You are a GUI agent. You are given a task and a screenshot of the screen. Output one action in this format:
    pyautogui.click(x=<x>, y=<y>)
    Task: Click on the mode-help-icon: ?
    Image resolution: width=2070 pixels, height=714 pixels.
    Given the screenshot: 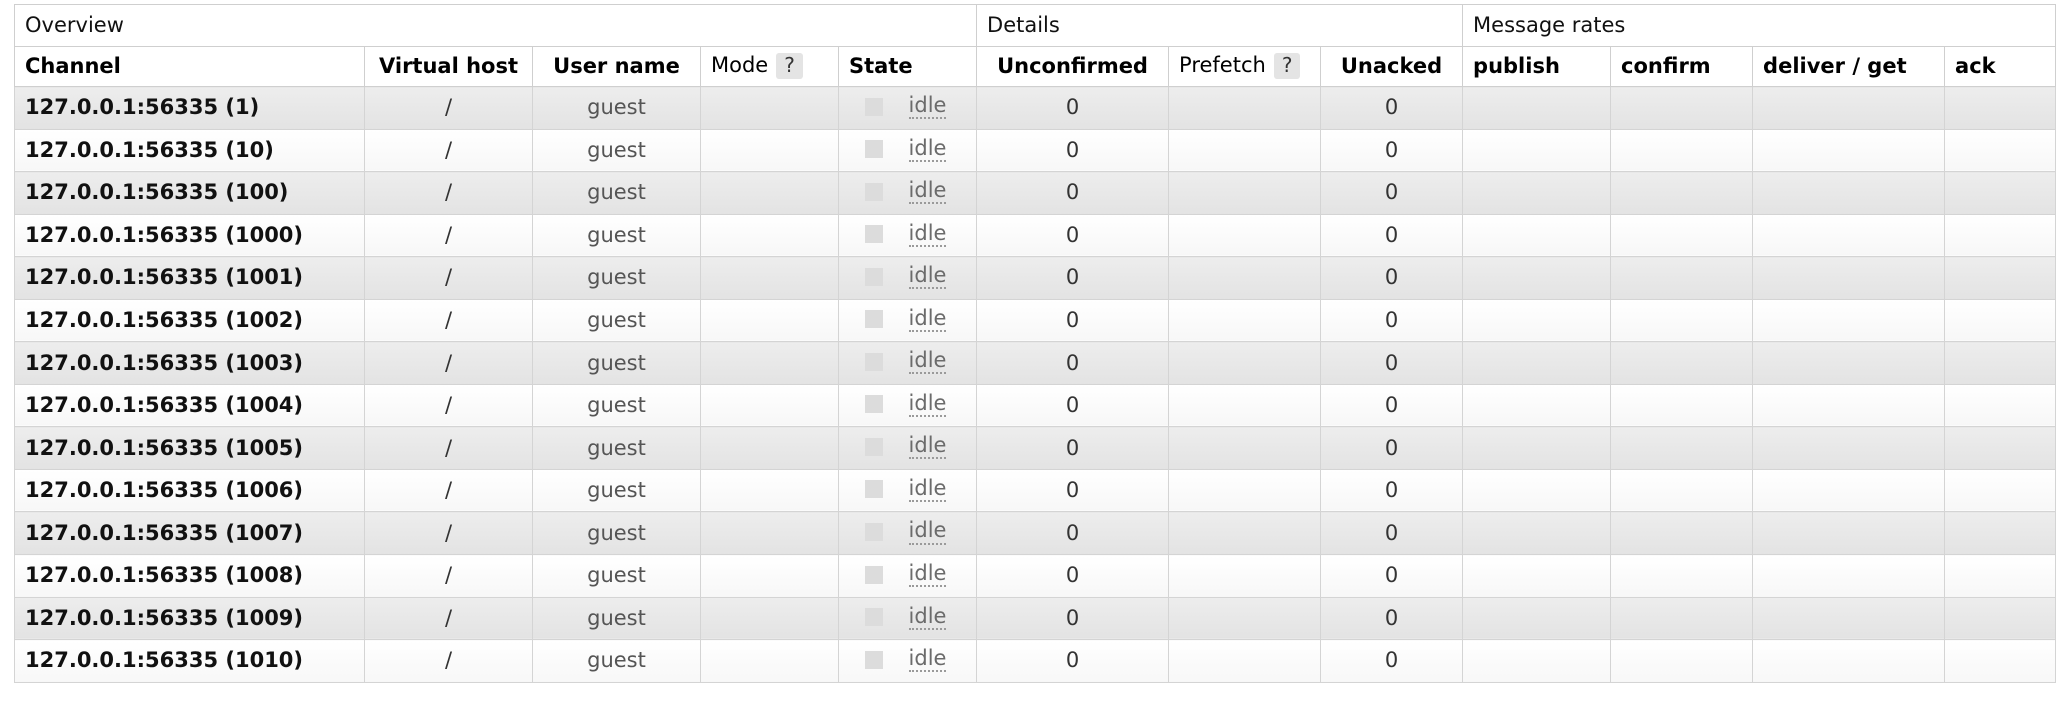 What is the action you would take?
    pyautogui.click(x=789, y=66)
    